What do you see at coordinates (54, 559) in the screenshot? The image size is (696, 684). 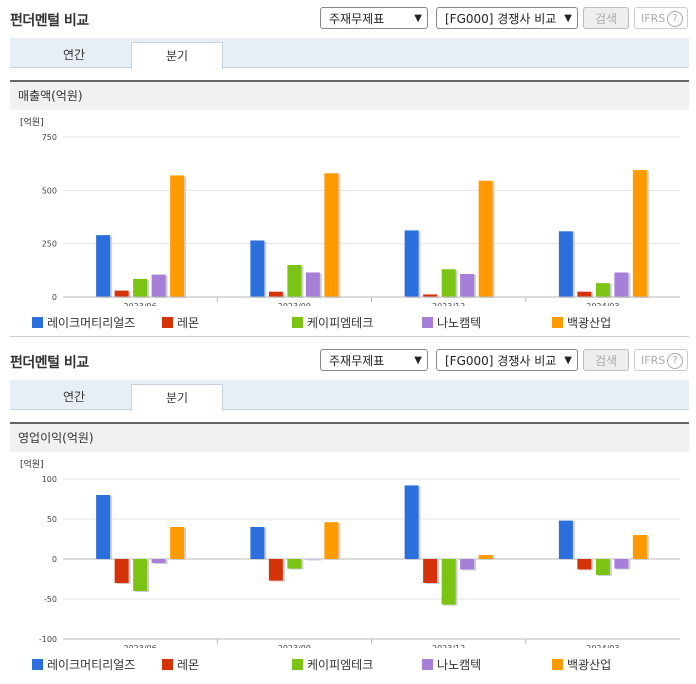 I see `y-tick-label: 0` at bounding box center [54, 559].